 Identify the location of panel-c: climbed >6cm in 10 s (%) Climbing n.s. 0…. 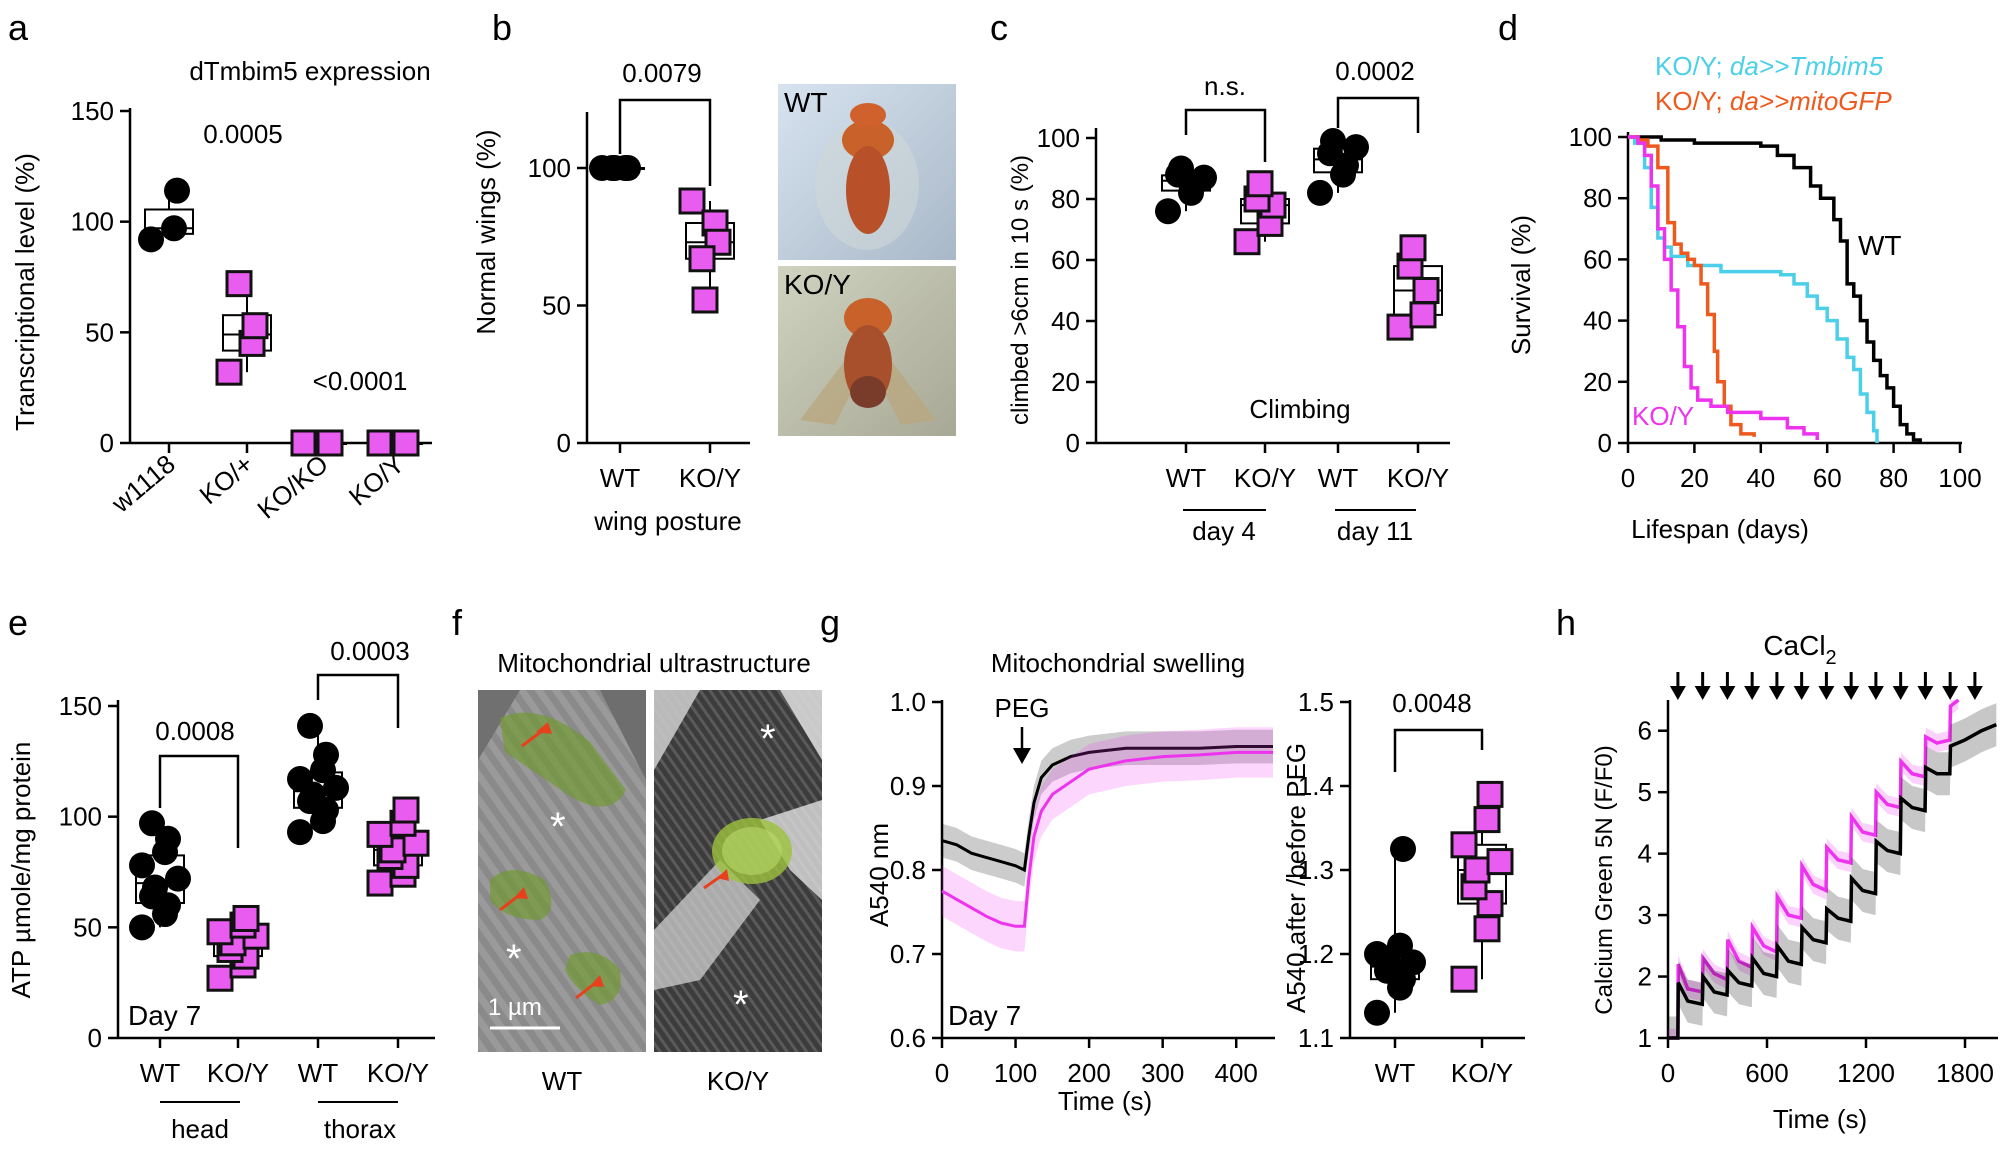
(1228, 301).